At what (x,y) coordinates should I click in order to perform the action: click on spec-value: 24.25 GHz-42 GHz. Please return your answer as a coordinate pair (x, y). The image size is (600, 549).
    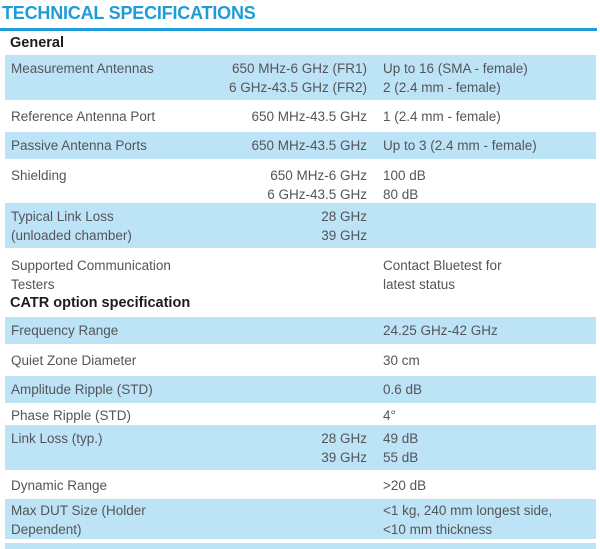
    Looking at the image, I should click on (440, 330).